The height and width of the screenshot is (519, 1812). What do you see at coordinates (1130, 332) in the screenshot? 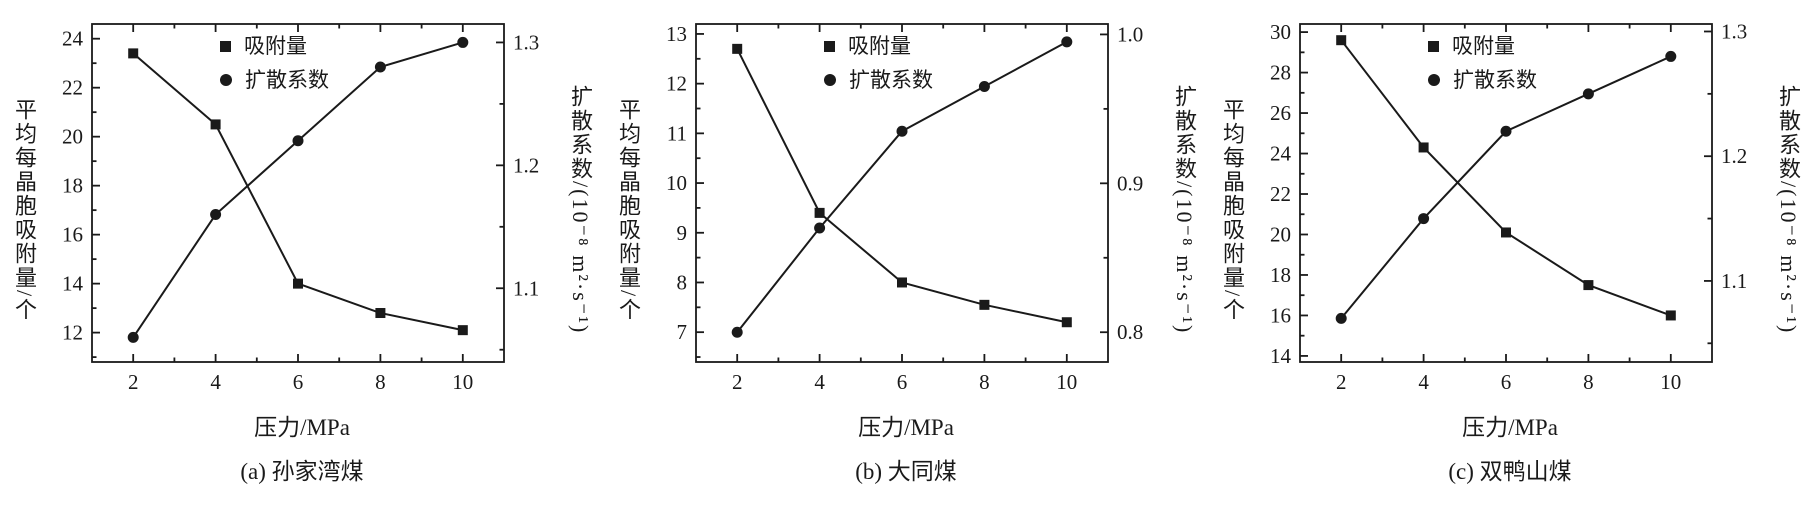
I see `svg-text: 0.8` at bounding box center [1130, 332].